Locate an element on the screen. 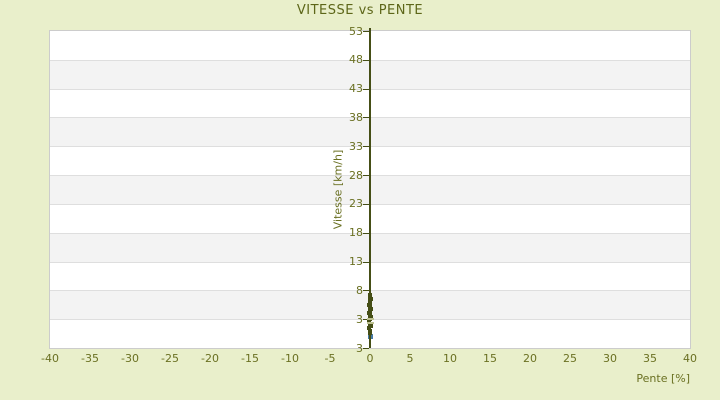  y-tick-label: 53 is located at coordinates (356, 31).